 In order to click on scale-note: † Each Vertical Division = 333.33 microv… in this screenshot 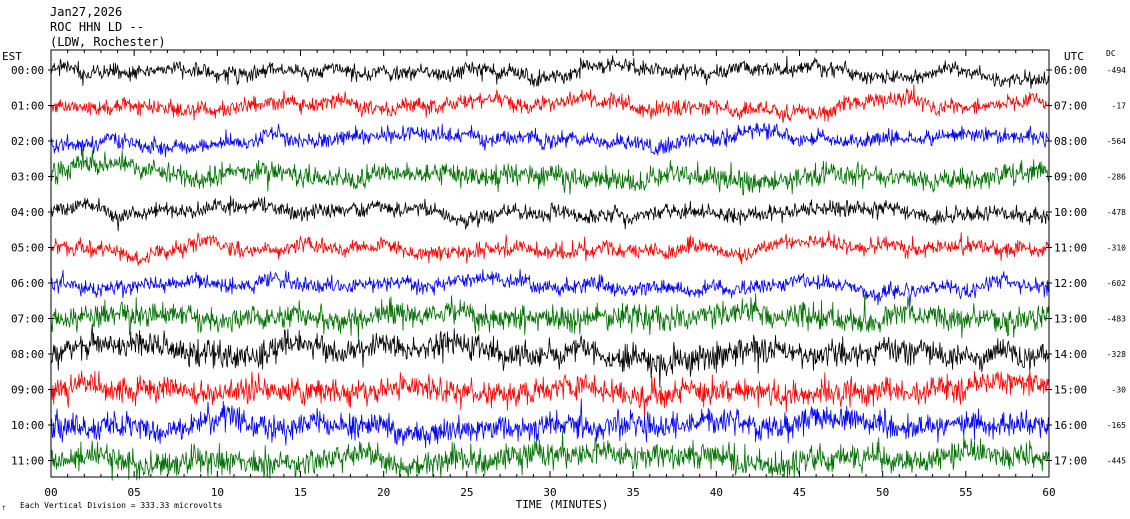, I will do `click(112, 506)`.